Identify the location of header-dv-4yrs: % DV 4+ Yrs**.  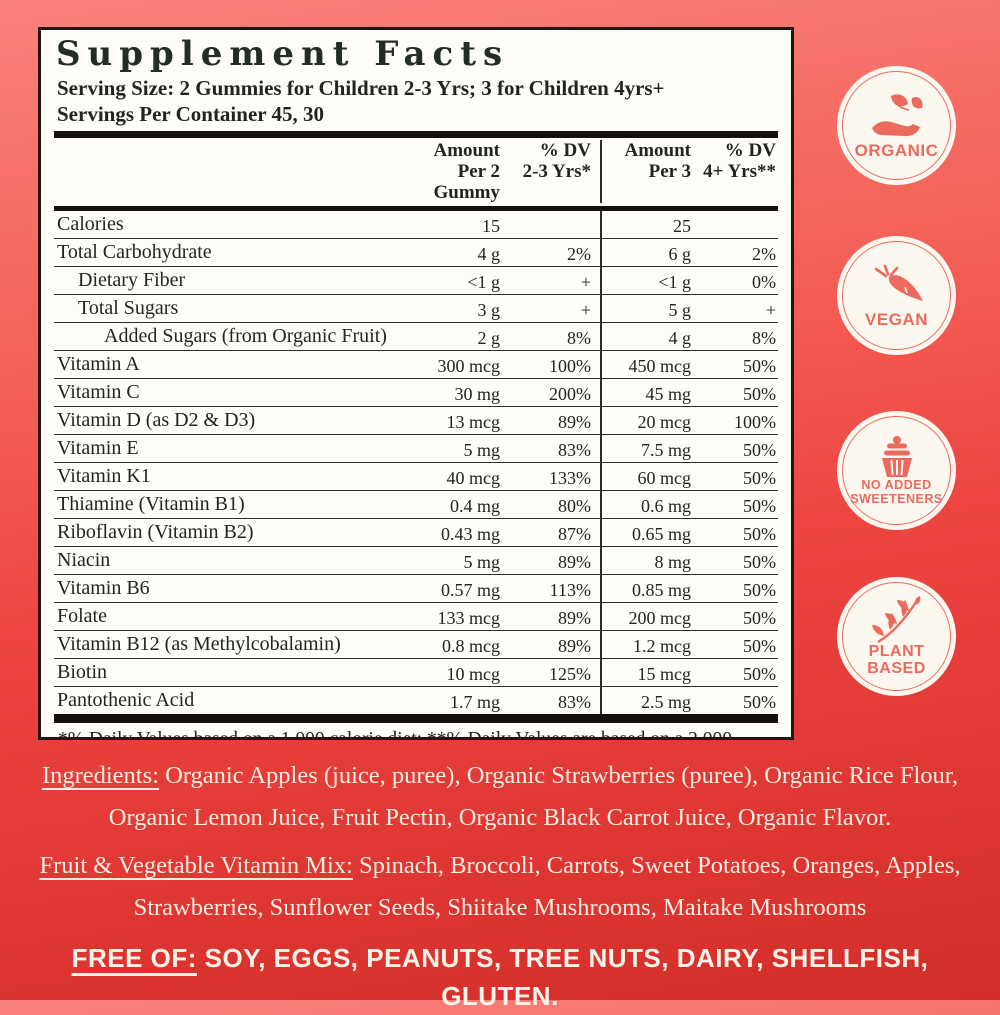
(739, 161).